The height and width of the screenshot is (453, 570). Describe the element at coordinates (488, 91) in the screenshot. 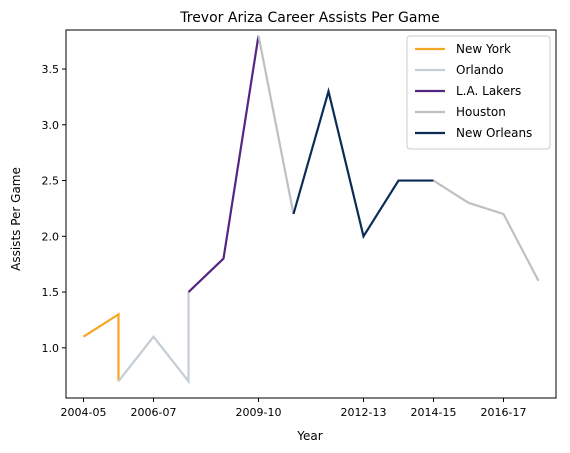

I see `legend-label: L.A. Lakers` at that location.